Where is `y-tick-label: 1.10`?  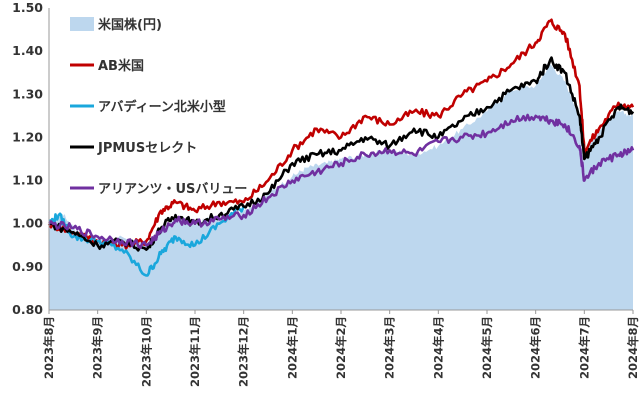 y-tick-label: 1.10 is located at coordinates (27, 180).